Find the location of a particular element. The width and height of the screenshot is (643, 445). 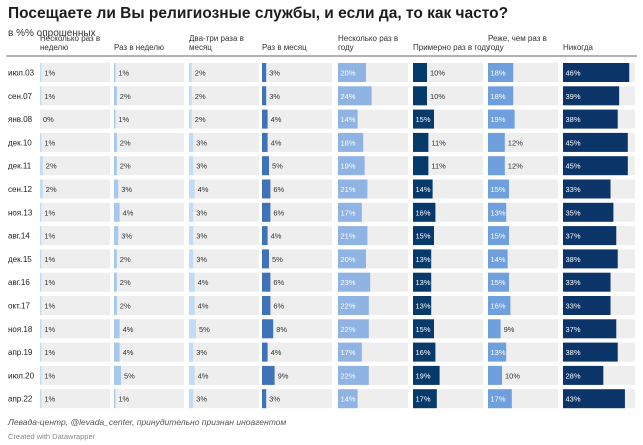

data-label: 21% is located at coordinates (348, 189).